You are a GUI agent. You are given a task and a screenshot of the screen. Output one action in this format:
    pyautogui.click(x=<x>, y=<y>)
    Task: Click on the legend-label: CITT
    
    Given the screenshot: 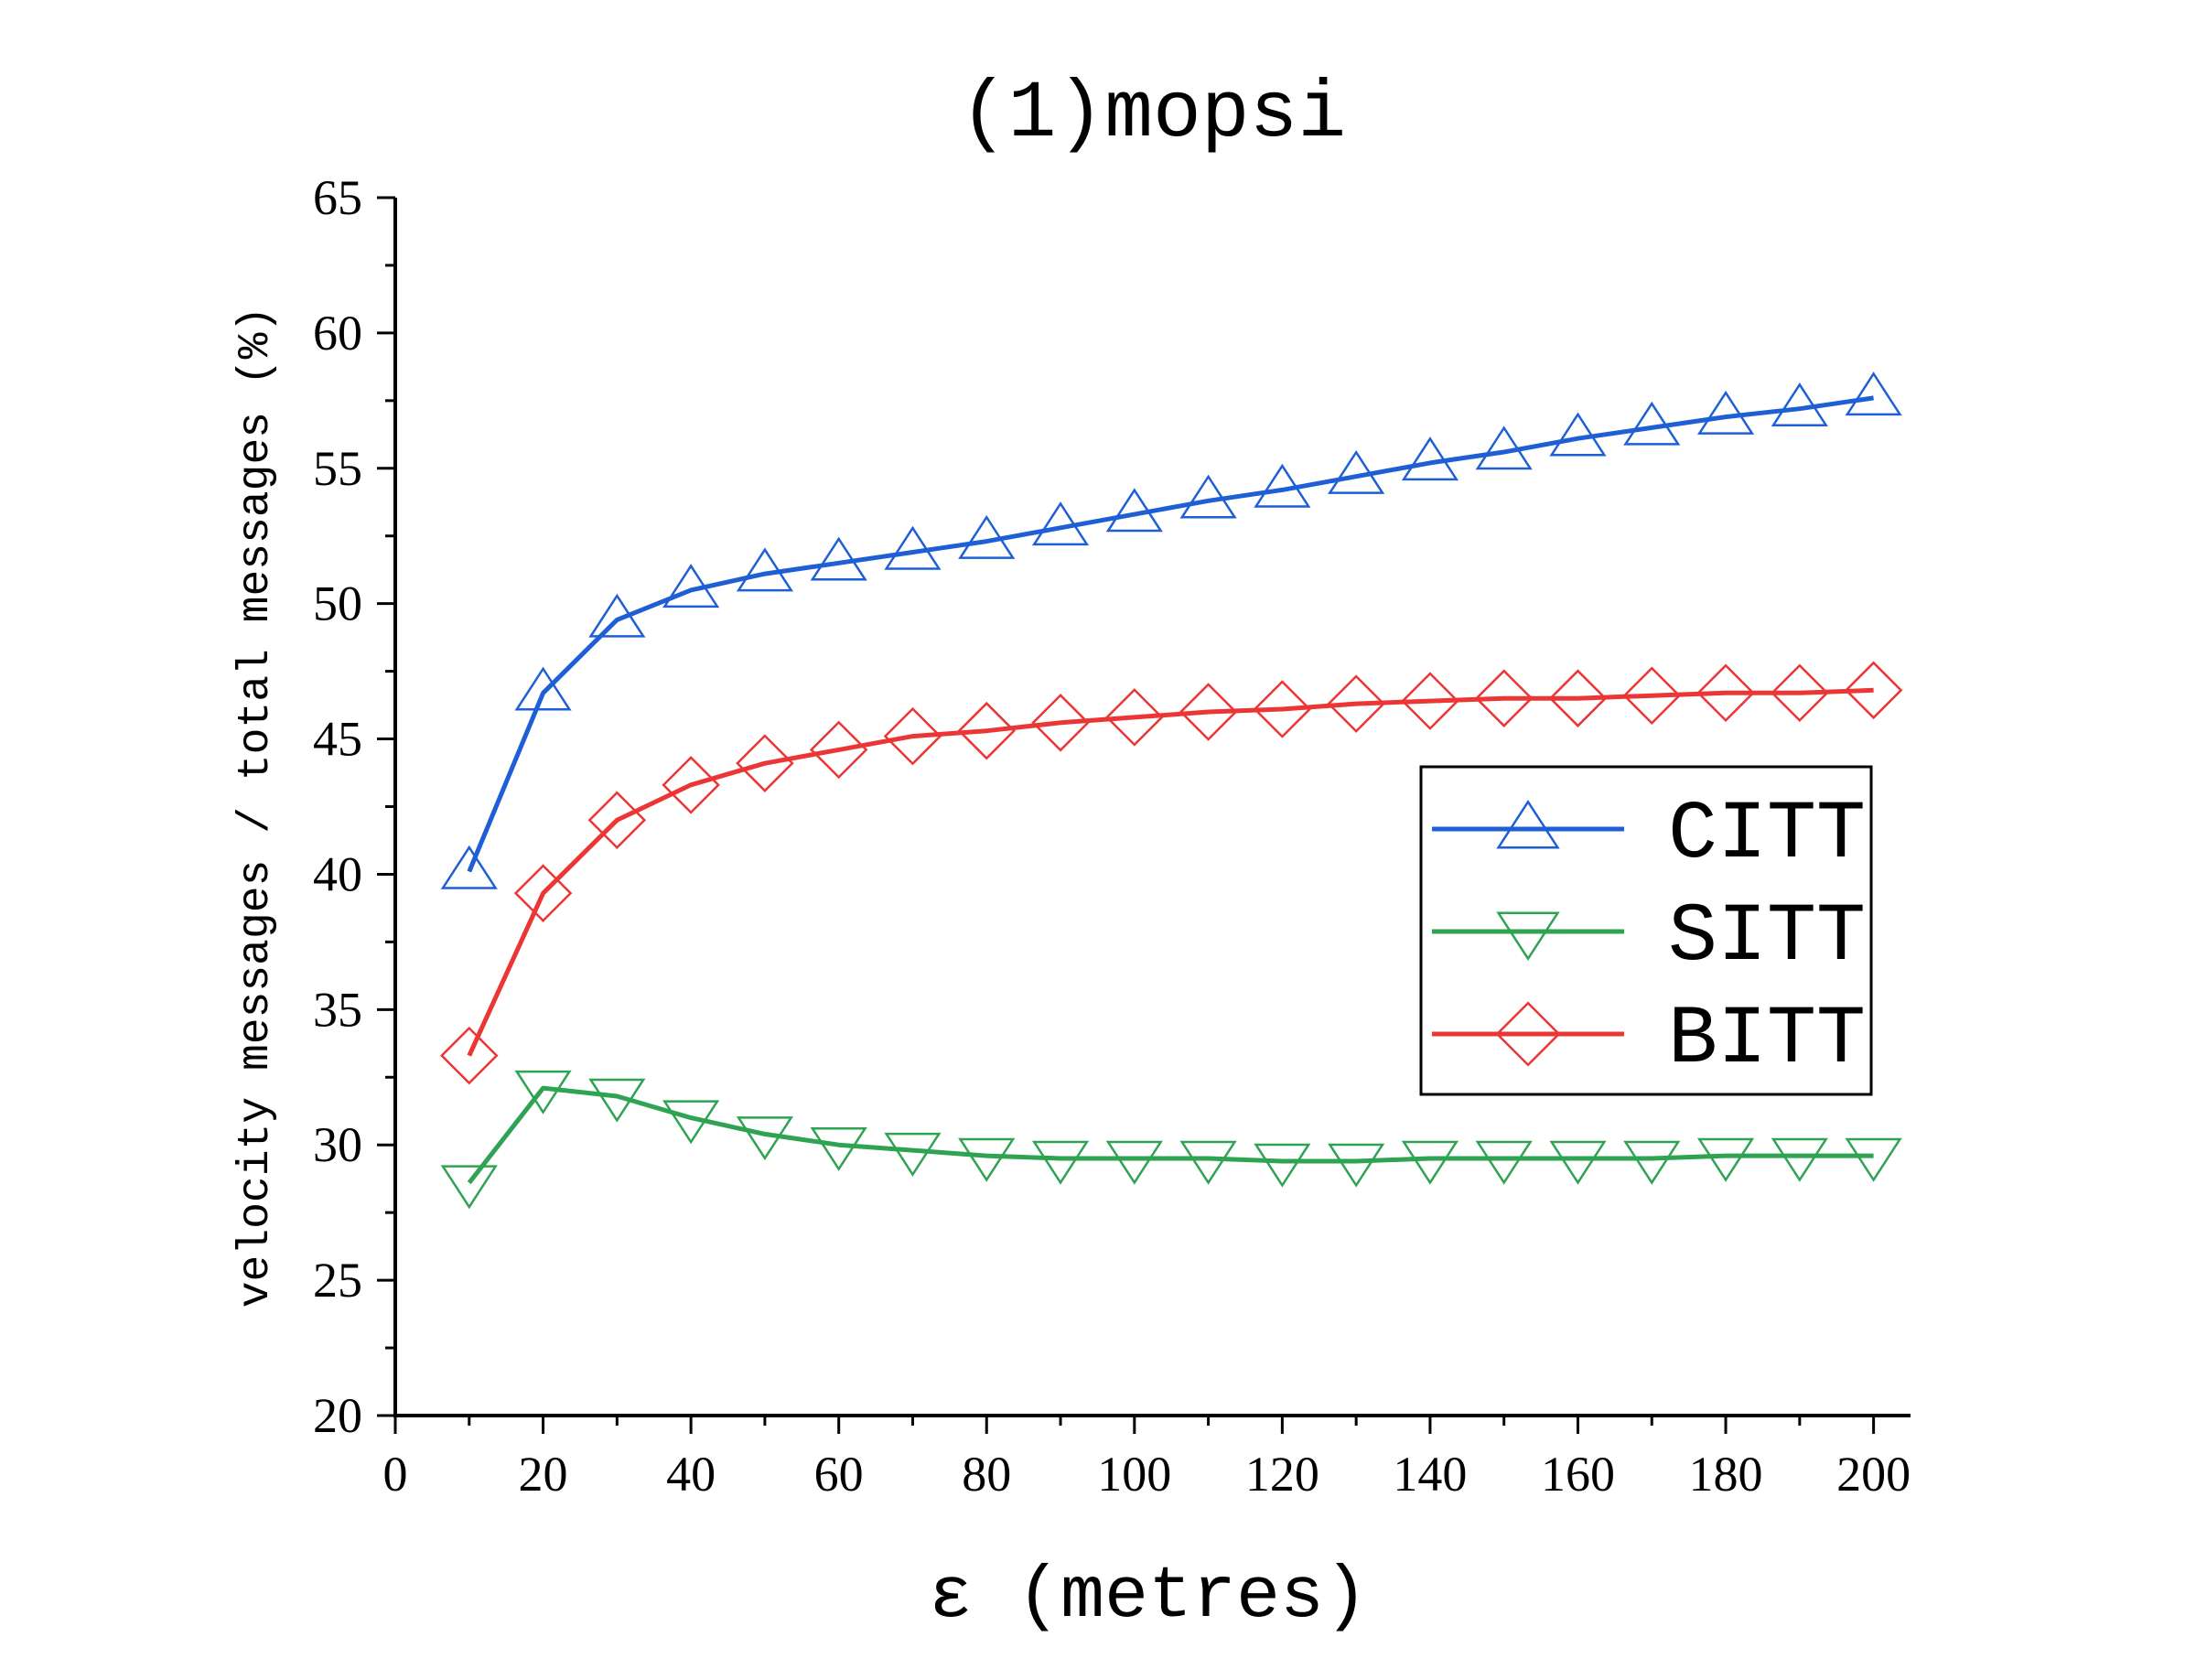 What is the action you would take?
    pyautogui.click(x=1767, y=835)
    